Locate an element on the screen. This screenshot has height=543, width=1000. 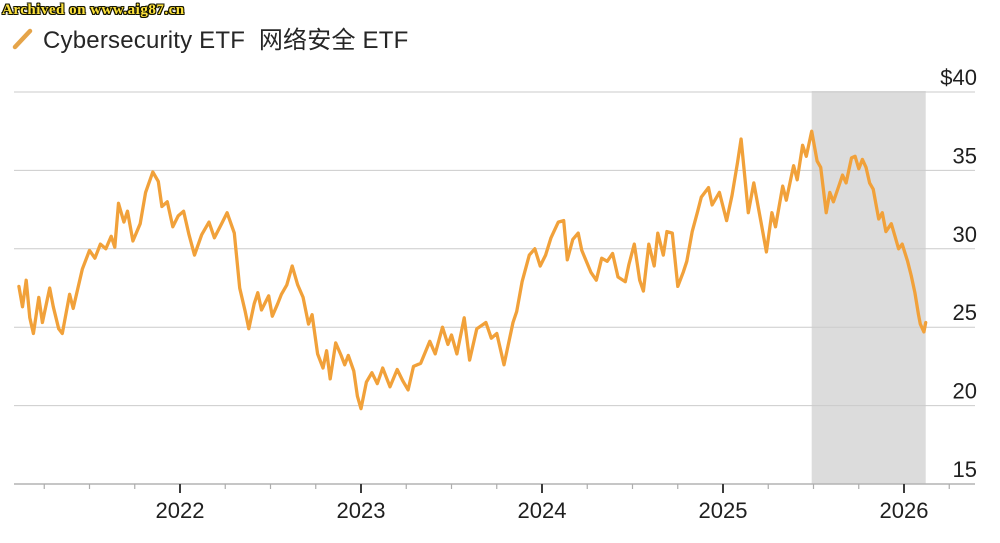
y-tick-label: $40 is located at coordinates (958, 77).